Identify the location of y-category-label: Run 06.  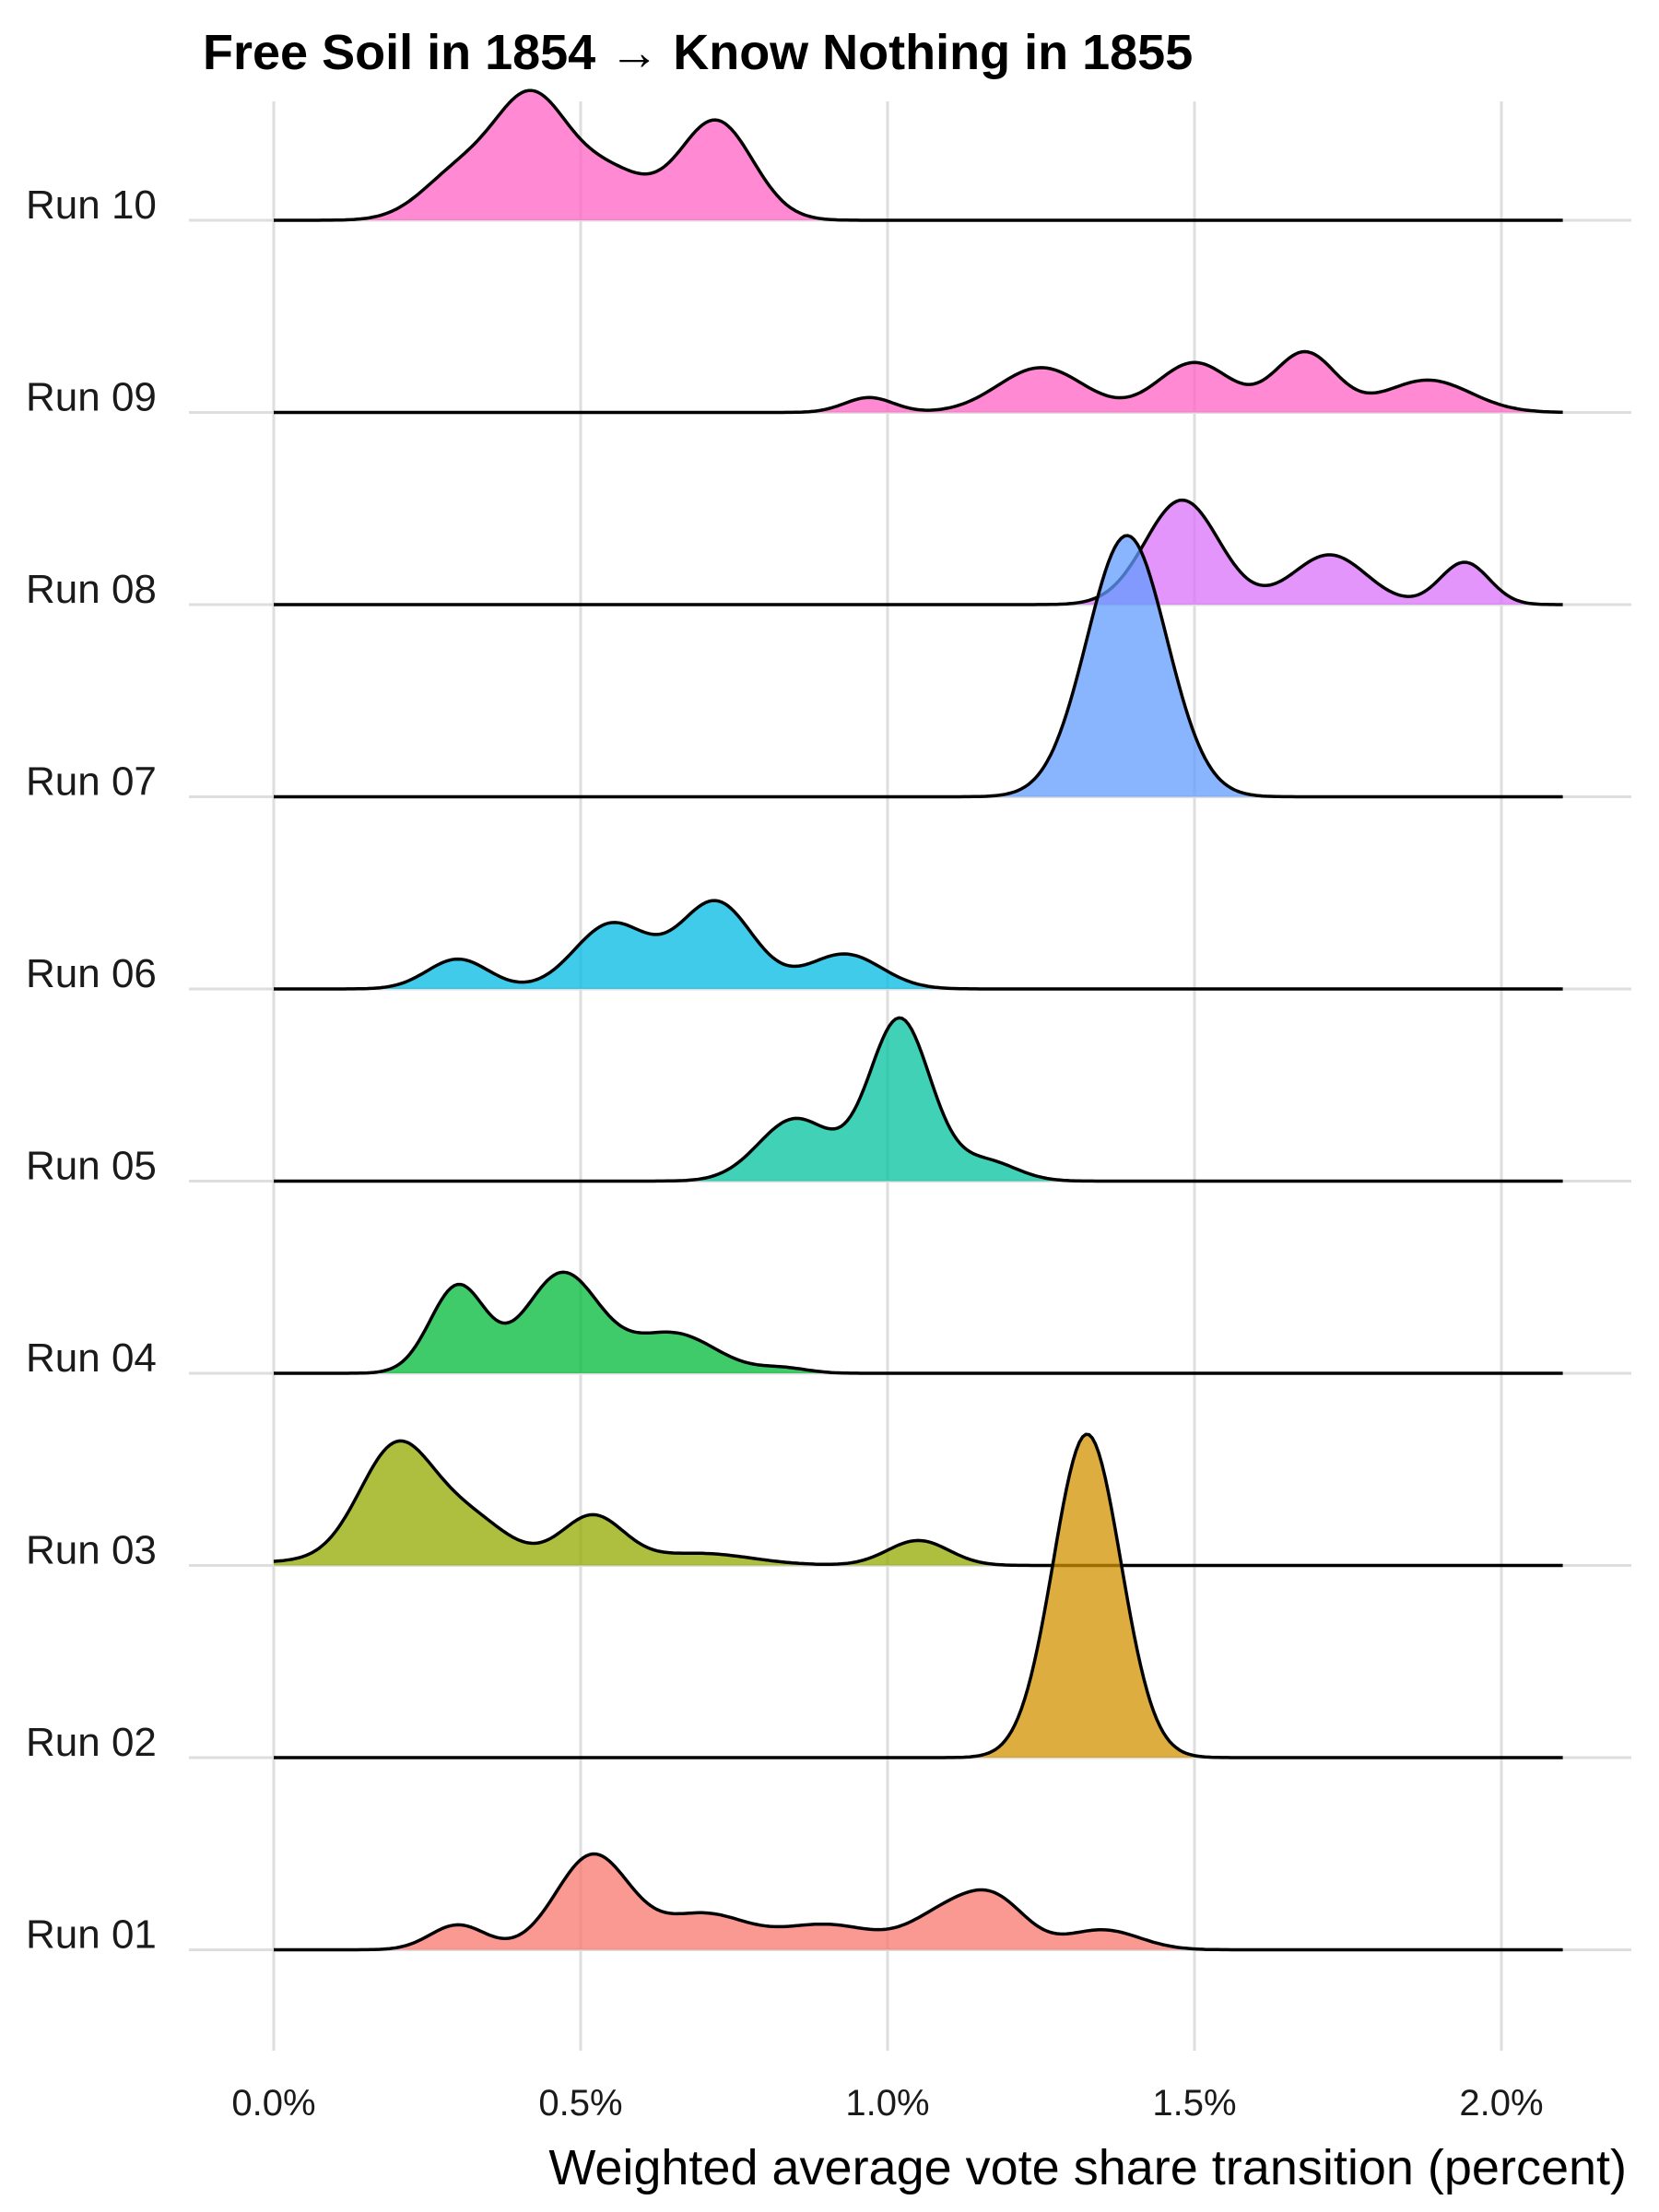
(91, 973).